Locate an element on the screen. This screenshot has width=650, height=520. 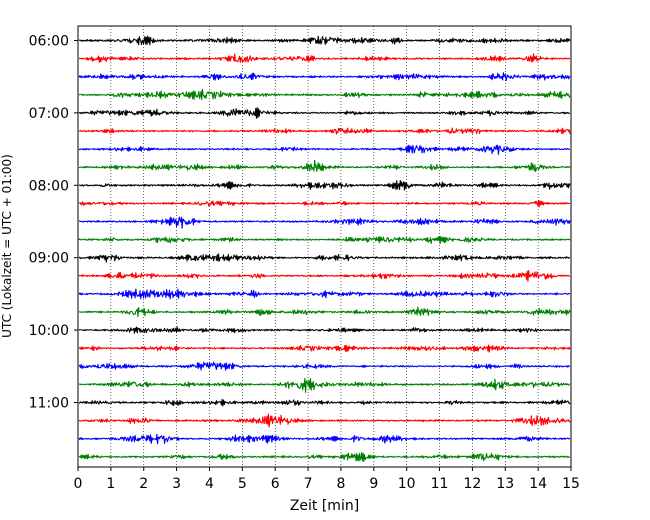
x-tick-label: 12 is located at coordinates (472, 484).